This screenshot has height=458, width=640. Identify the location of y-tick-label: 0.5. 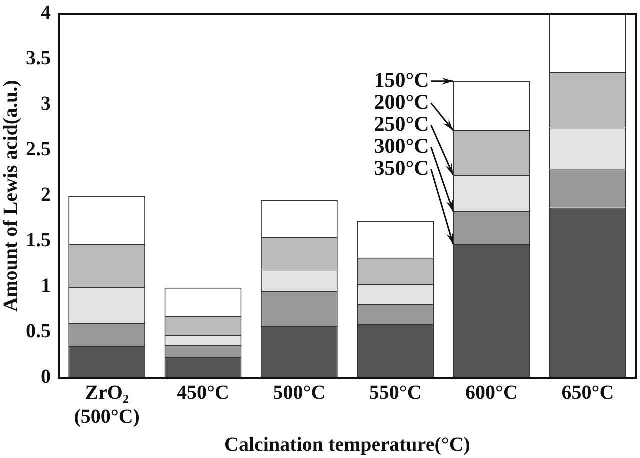
(38, 331).